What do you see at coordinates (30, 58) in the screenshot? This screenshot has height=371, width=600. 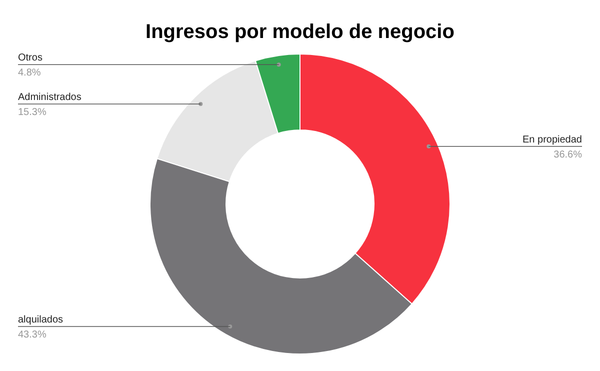 I see `slice-label: Otros` at bounding box center [30, 58].